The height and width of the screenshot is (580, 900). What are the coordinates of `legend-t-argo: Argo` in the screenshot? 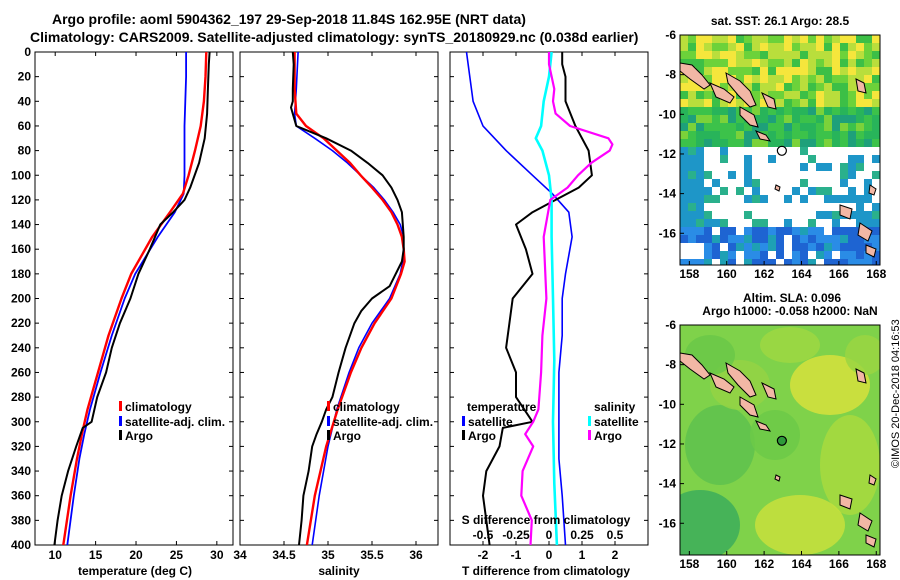 It's located at (482, 436).